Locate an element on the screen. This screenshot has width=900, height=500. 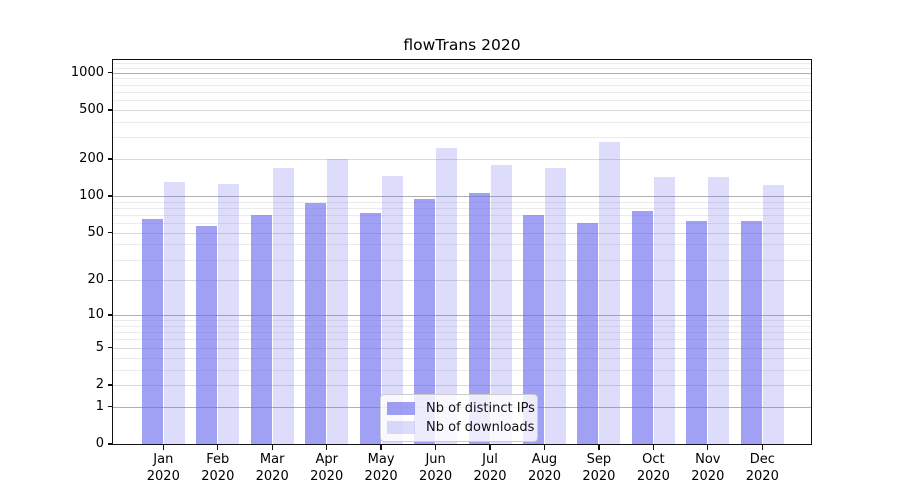
legend: Nb of distinct IPs Nb of downloads is located at coordinates (459, 418).